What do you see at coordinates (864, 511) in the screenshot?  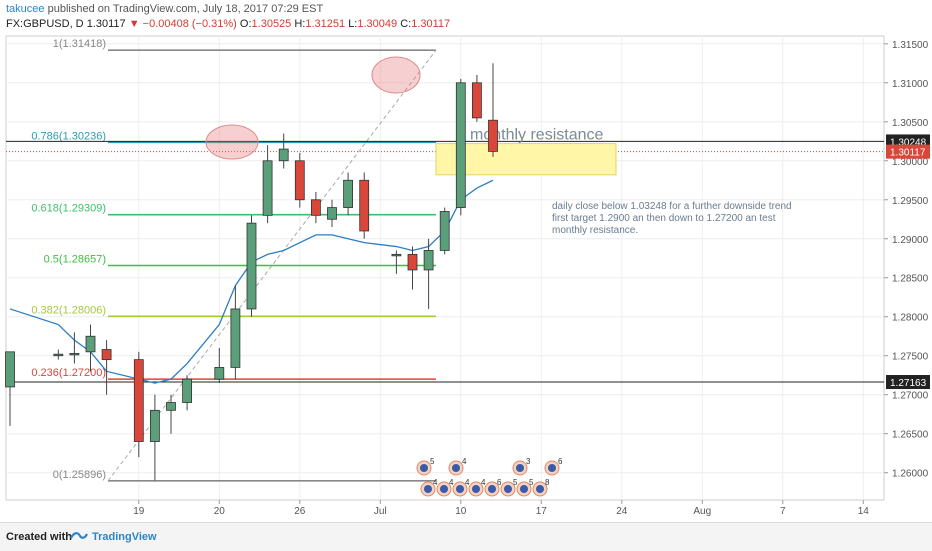 I see `x-tick-label: 14` at bounding box center [864, 511].